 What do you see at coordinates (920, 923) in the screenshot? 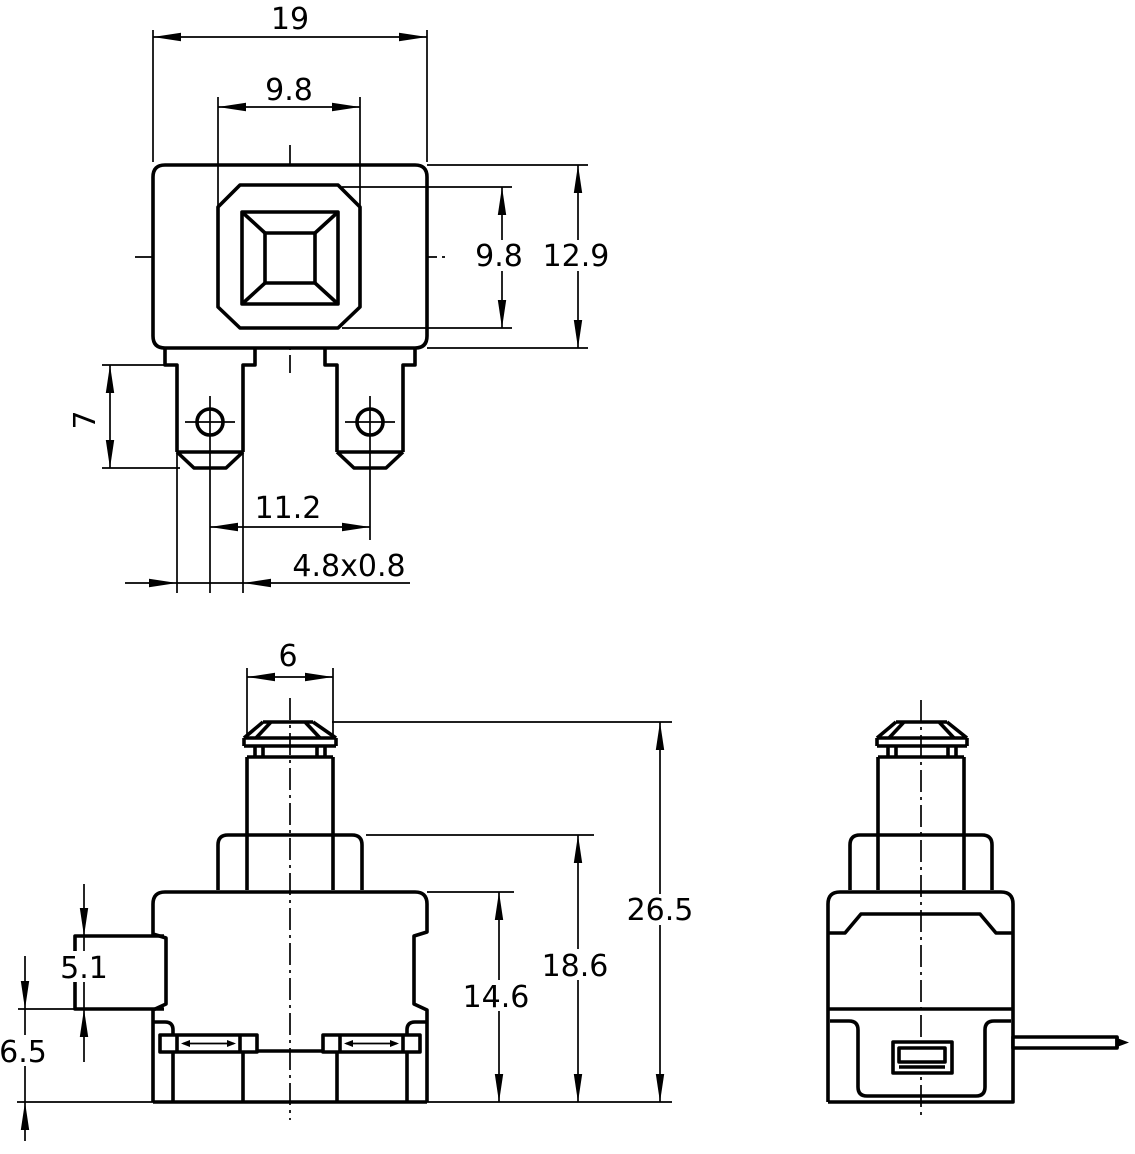
I see `body-ridge` at bounding box center [920, 923].